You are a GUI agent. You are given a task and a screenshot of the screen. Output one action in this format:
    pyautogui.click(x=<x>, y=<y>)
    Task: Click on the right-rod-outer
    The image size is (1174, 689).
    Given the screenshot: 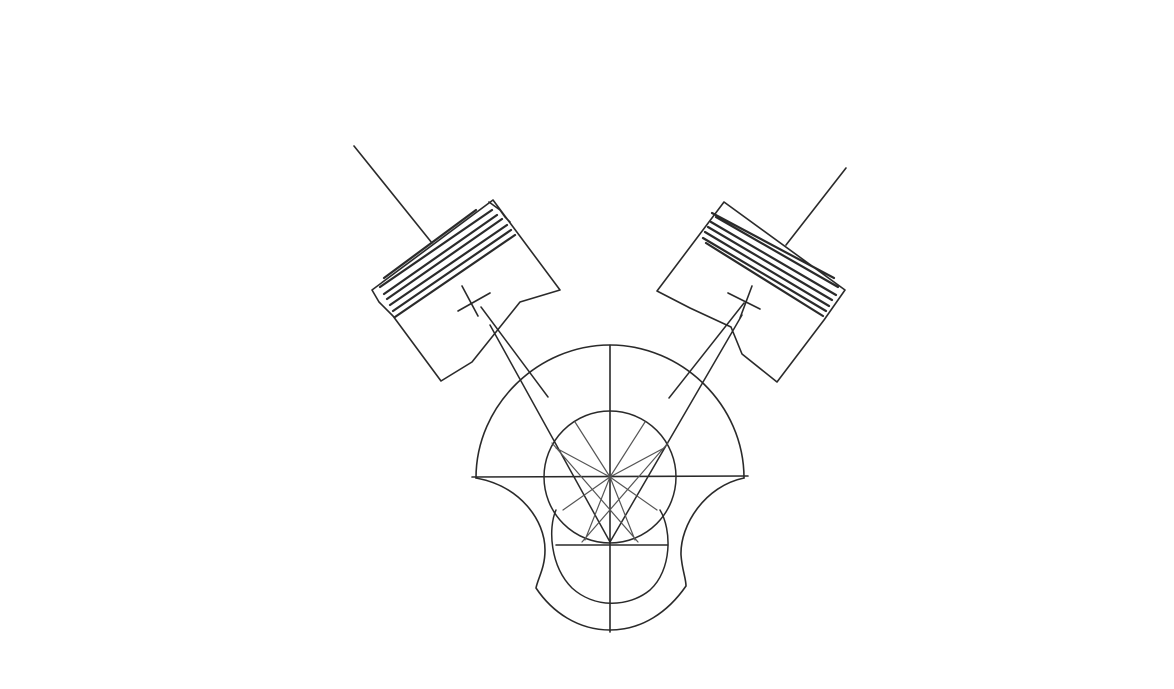 What is the action you would take?
    pyautogui.click(x=706, y=350)
    